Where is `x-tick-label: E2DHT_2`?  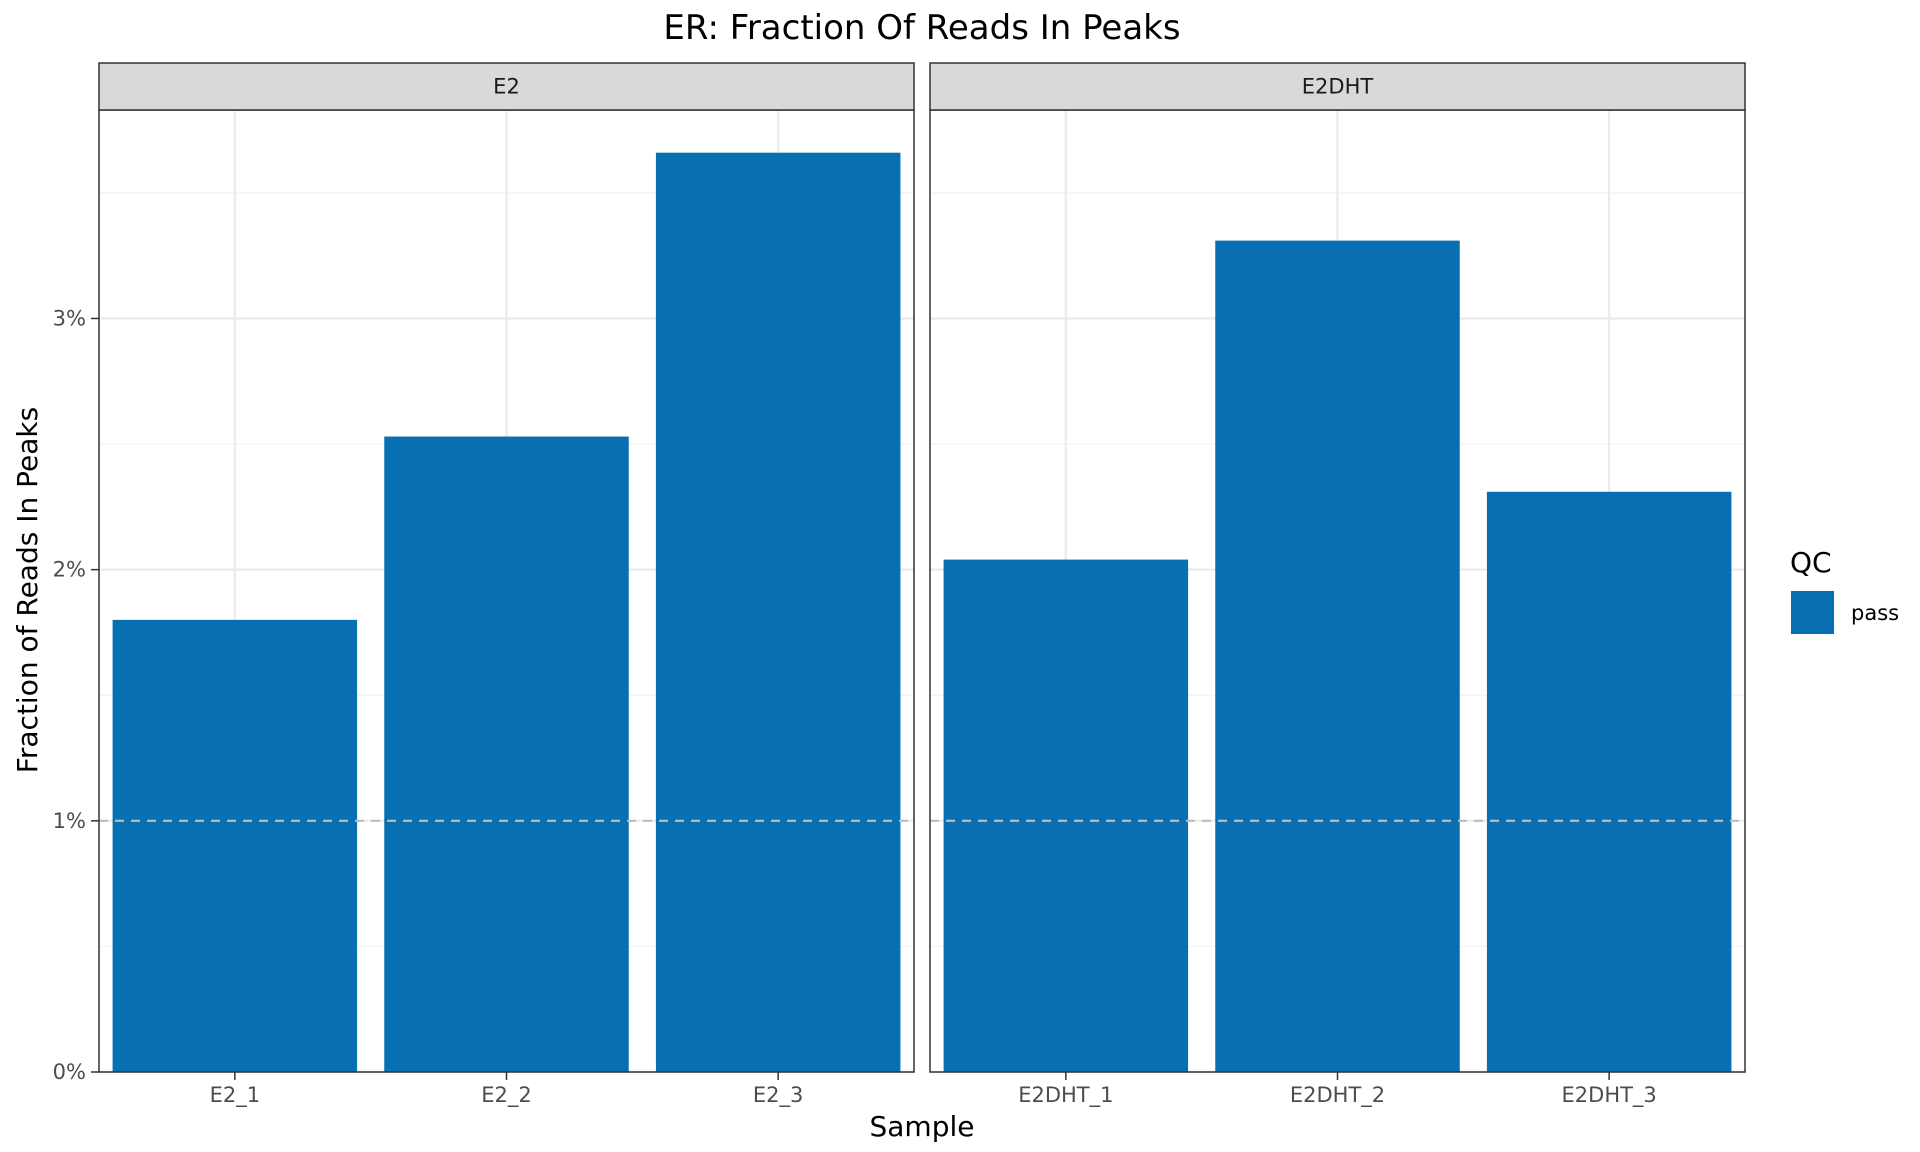 x-tick-label: E2DHT_2 is located at coordinates (1337, 1095).